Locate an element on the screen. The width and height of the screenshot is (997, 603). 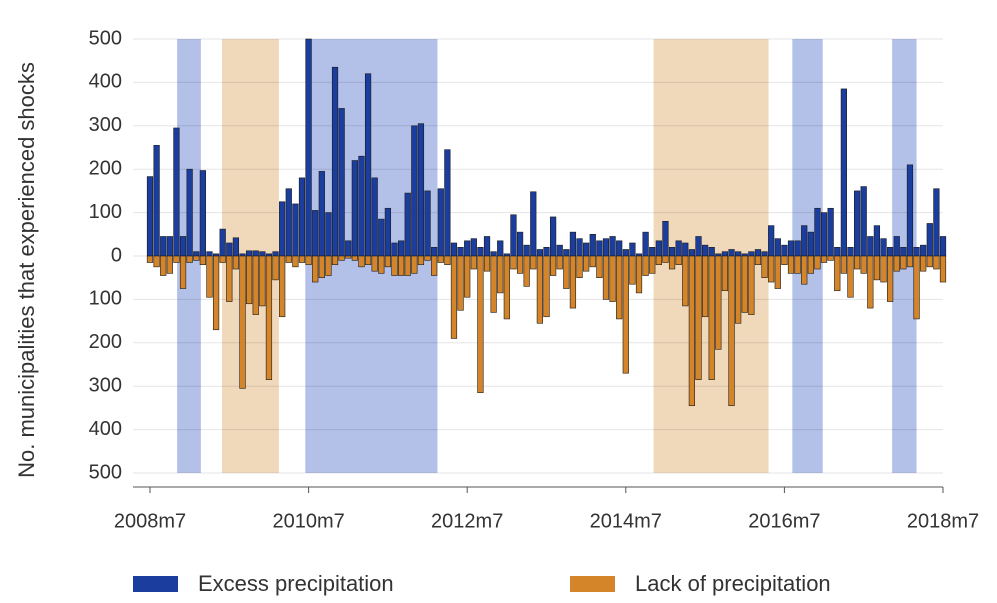
y-tick-label: 0 is located at coordinates (116, 255).